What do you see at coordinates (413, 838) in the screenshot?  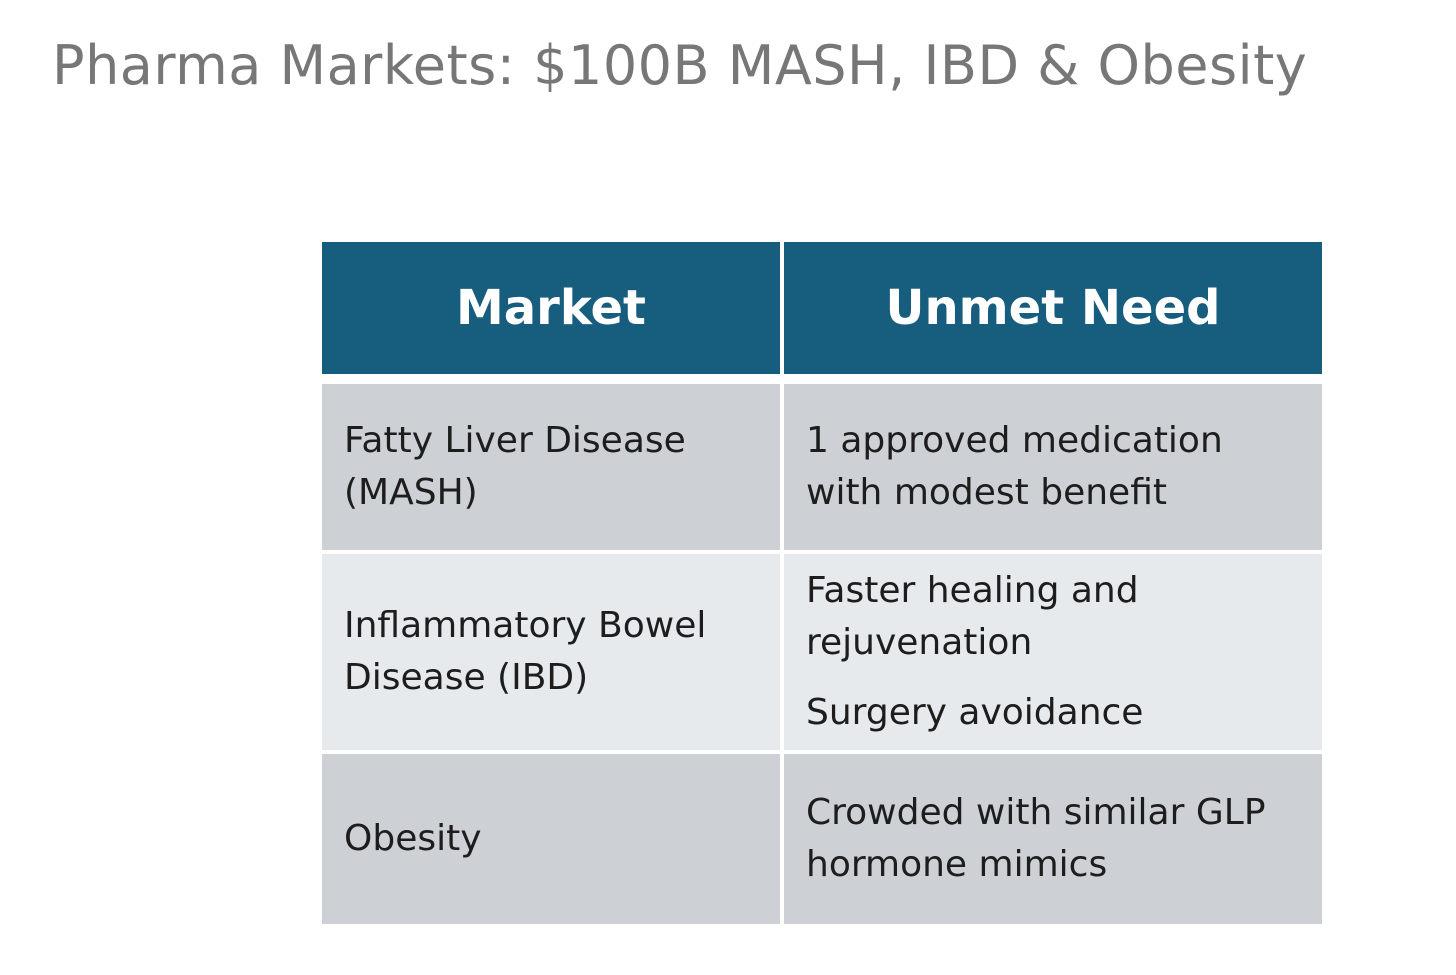 I see `market-line: Obesity` at bounding box center [413, 838].